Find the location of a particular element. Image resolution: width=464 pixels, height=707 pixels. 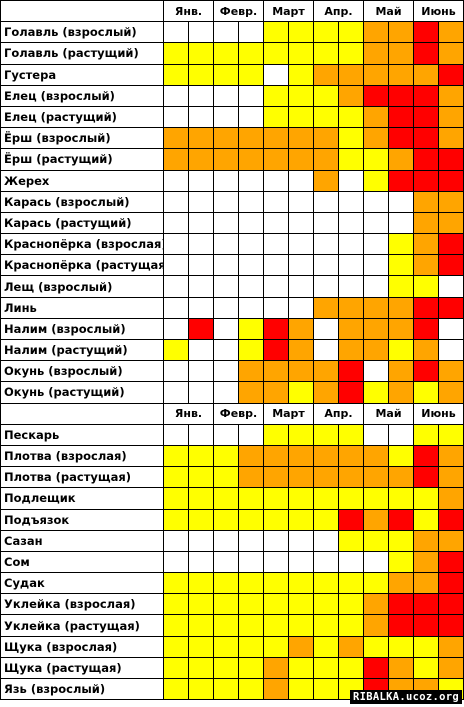

header-blank is located at coordinates (82, 12).